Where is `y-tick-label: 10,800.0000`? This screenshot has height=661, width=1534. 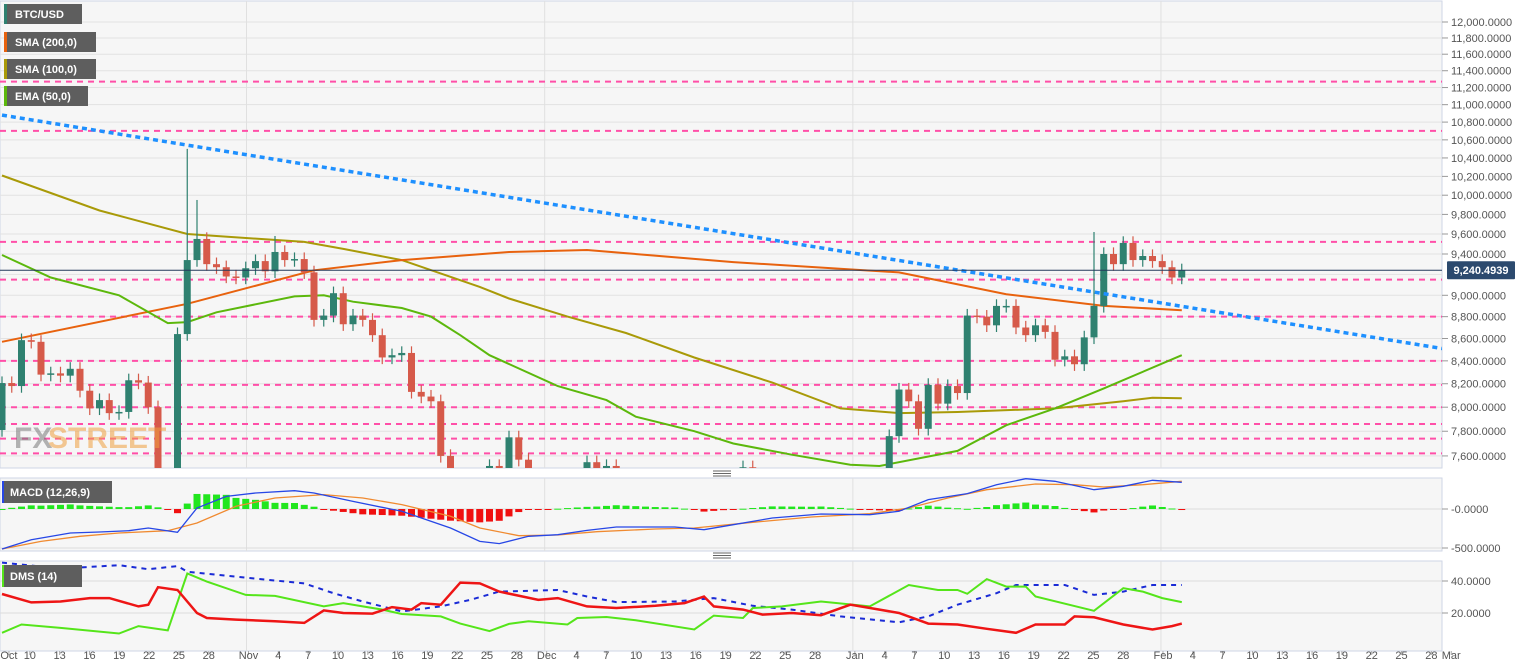
y-tick-label: 10,800.0000 is located at coordinates (1481, 123).